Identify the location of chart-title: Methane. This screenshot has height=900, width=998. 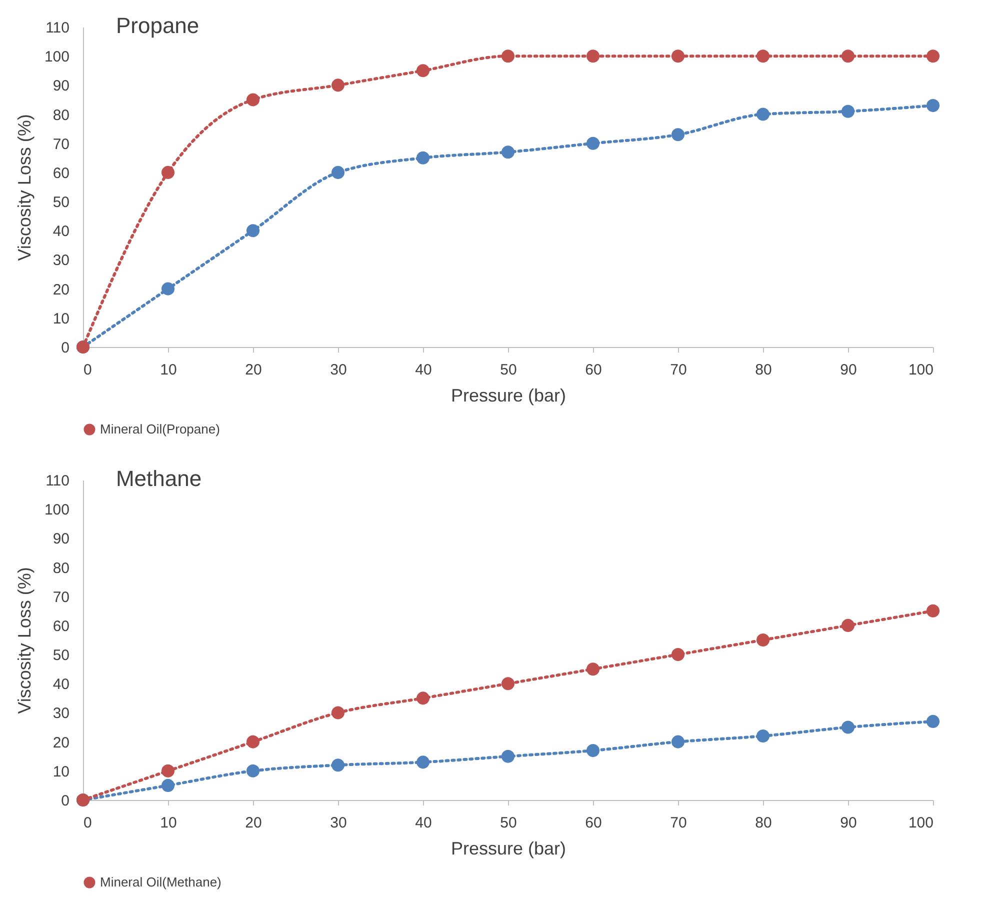
(159, 478).